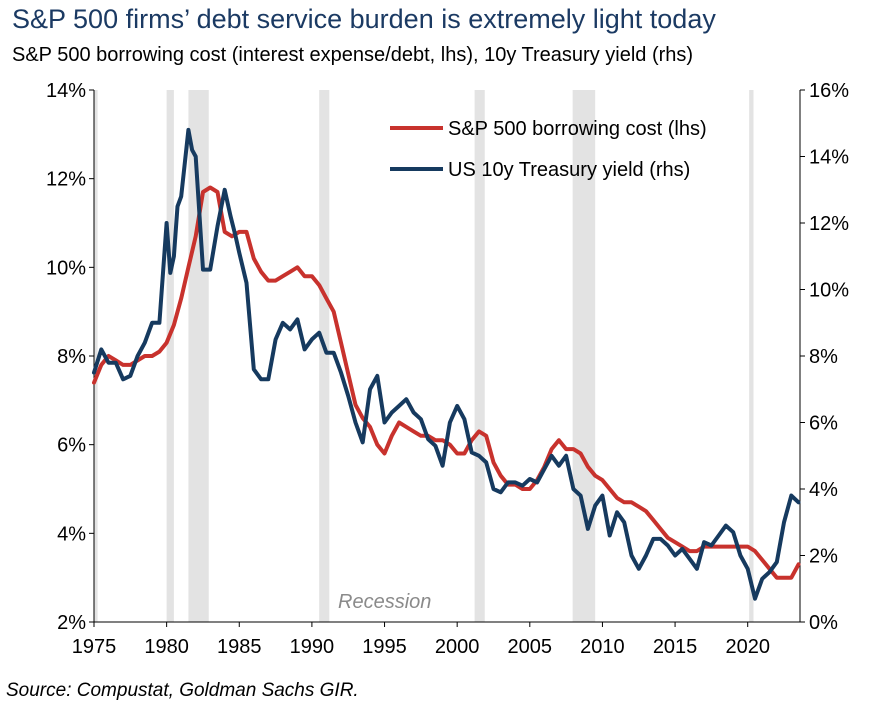  What do you see at coordinates (421, 640) in the screenshot?
I see `x-axis-ticks: 1975 1980 1985 1990 1995 2000 2005 2010 2015 2020` at bounding box center [421, 640].